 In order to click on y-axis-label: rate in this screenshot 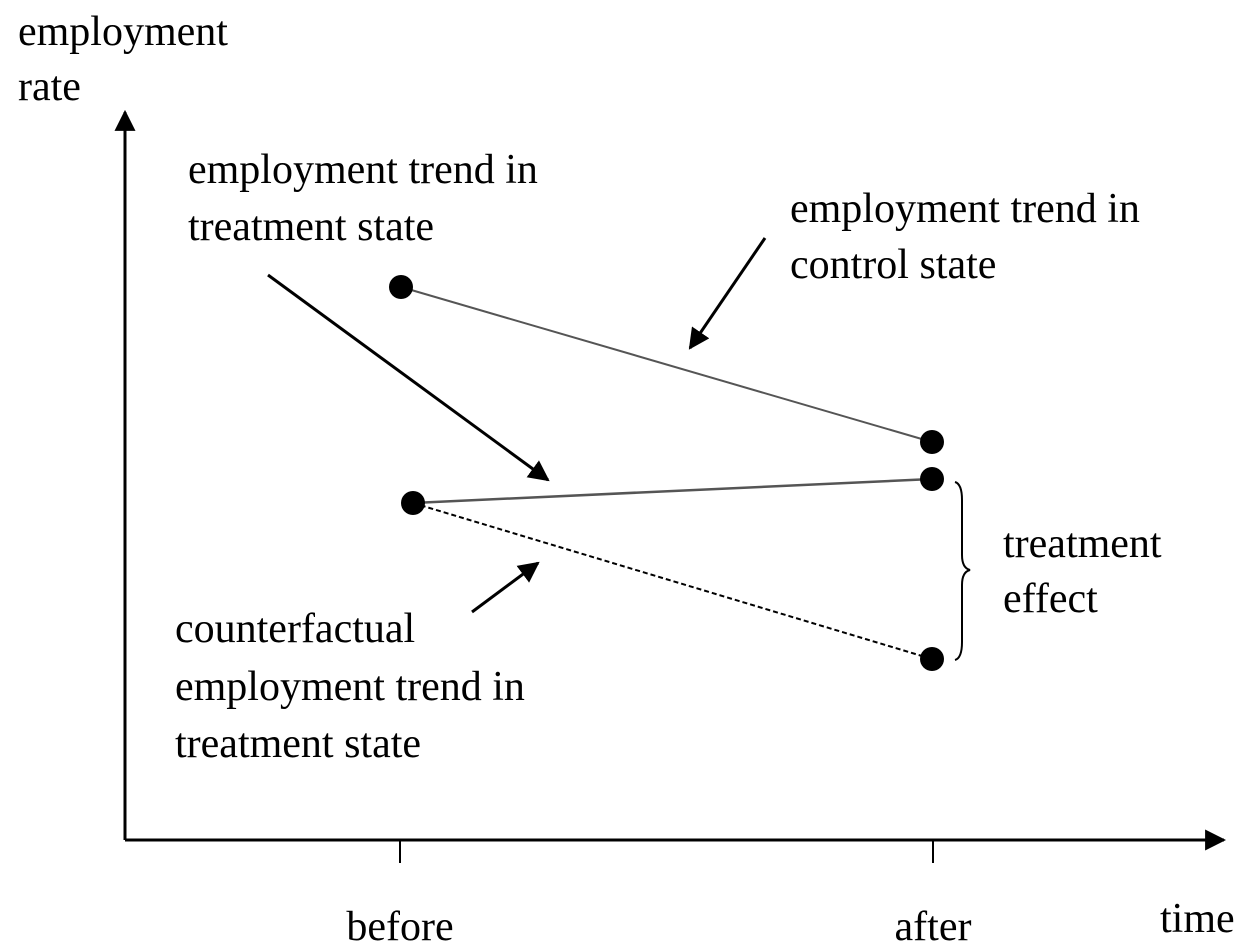, I will do `click(49, 87)`.